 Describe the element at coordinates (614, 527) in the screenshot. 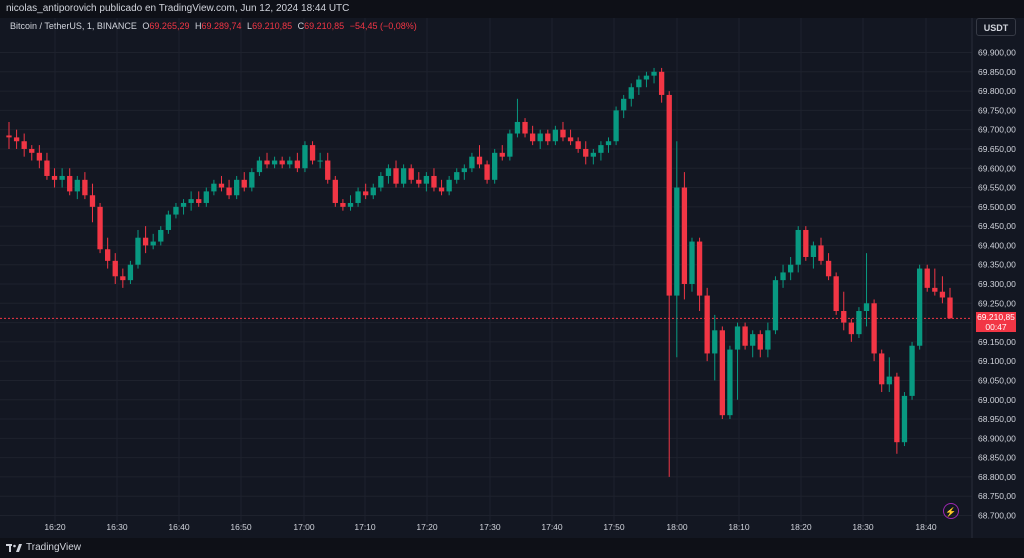

I see `time-tick-label: 17:50` at that location.